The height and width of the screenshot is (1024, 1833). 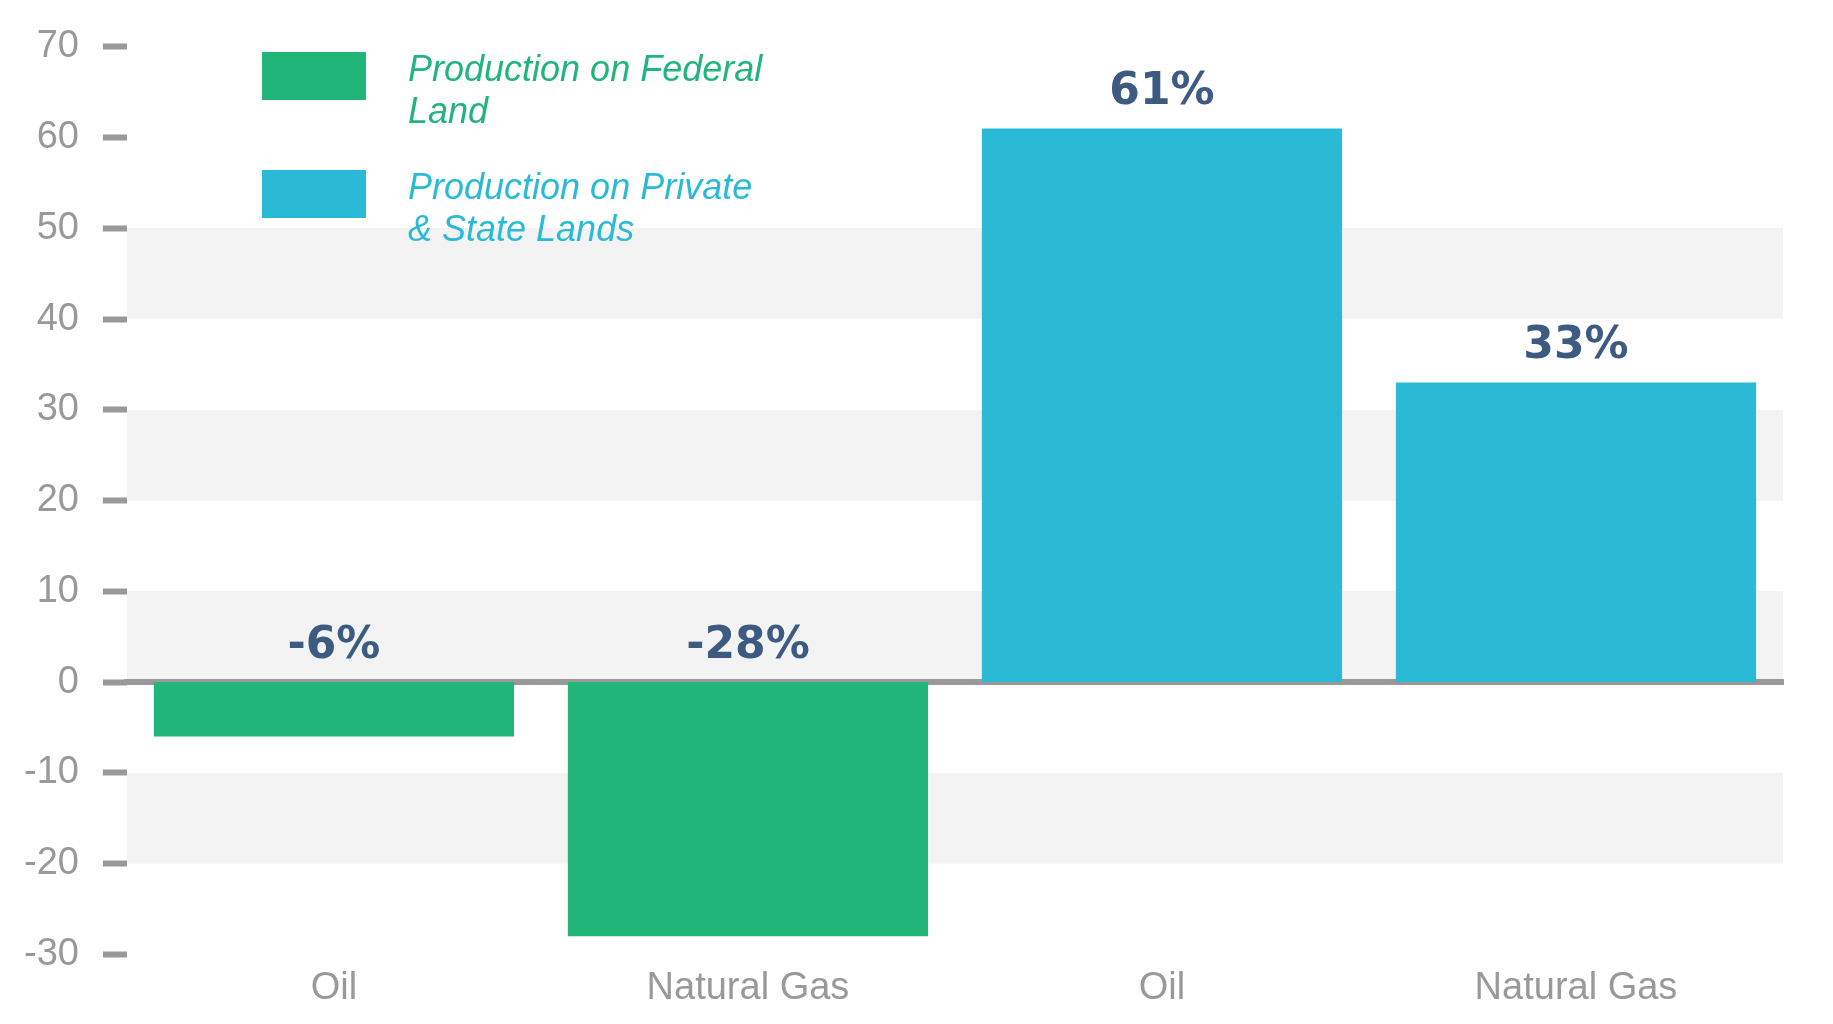 What do you see at coordinates (51, 861) in the screenshot?
I see `y-tick-label: -20` at bounding box center [51, 861].